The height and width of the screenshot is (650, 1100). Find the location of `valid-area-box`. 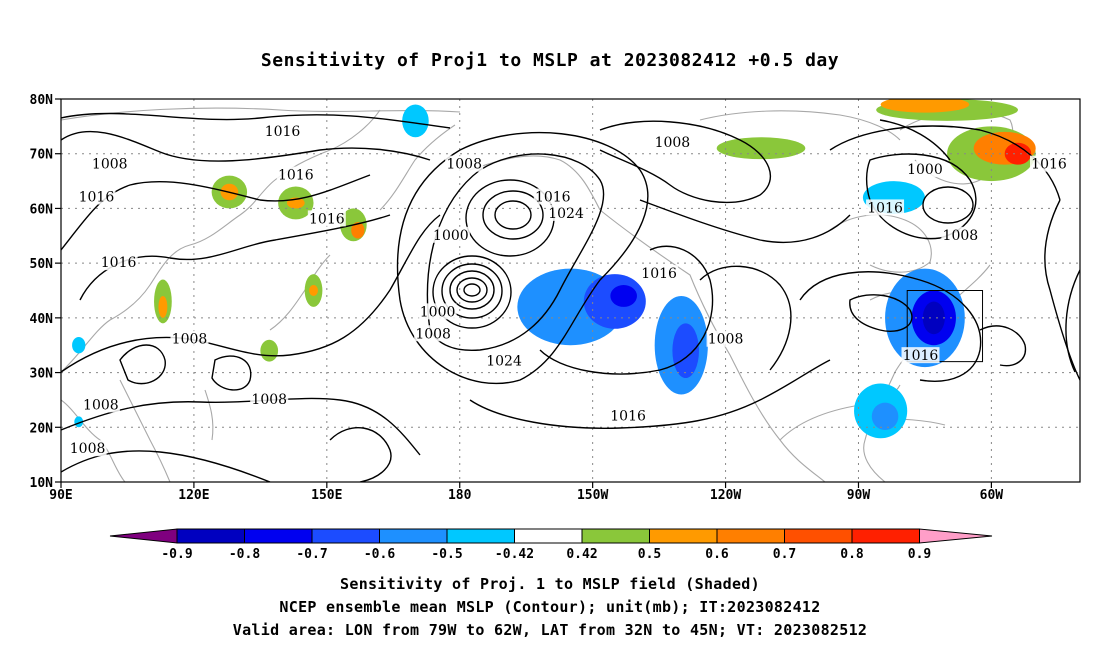

valid-area-box is located at coordinates (945, 326).